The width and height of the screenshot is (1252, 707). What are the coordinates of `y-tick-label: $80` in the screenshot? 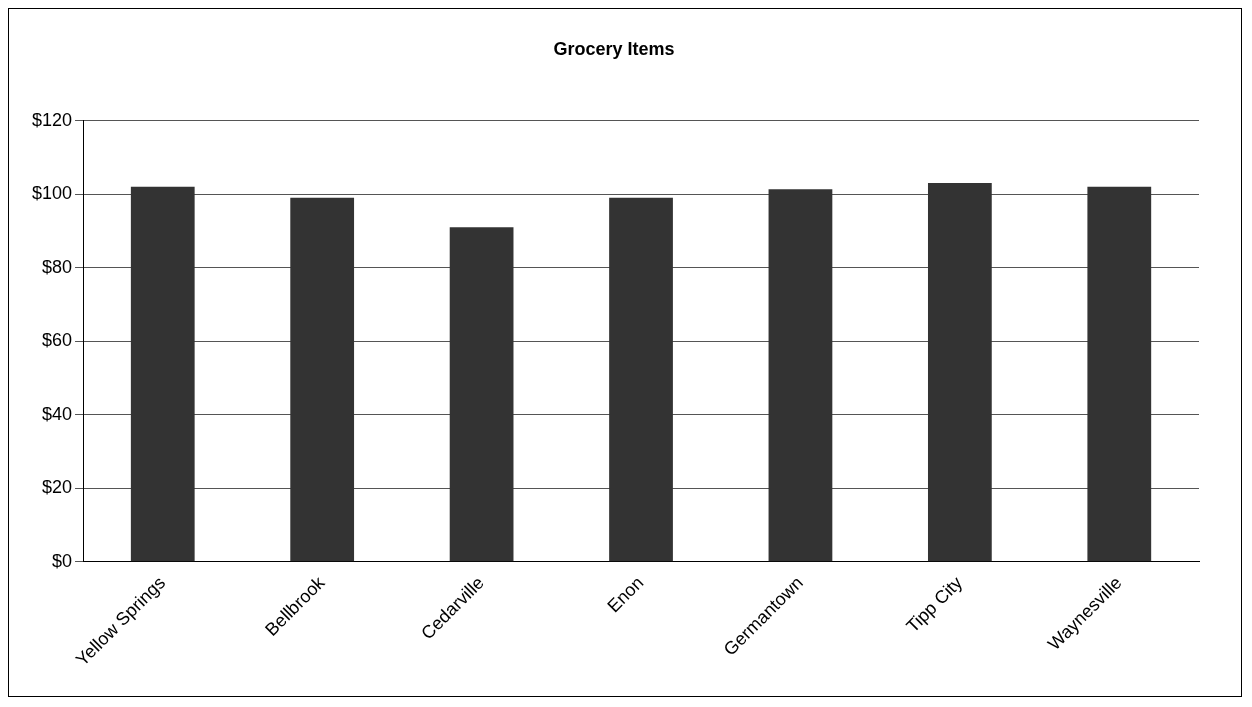 It's located at (57, 266).